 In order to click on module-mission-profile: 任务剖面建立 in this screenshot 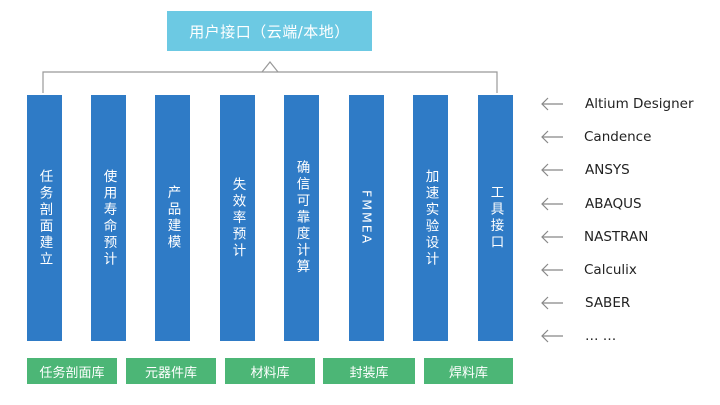, I will do `click(44, 218)`.